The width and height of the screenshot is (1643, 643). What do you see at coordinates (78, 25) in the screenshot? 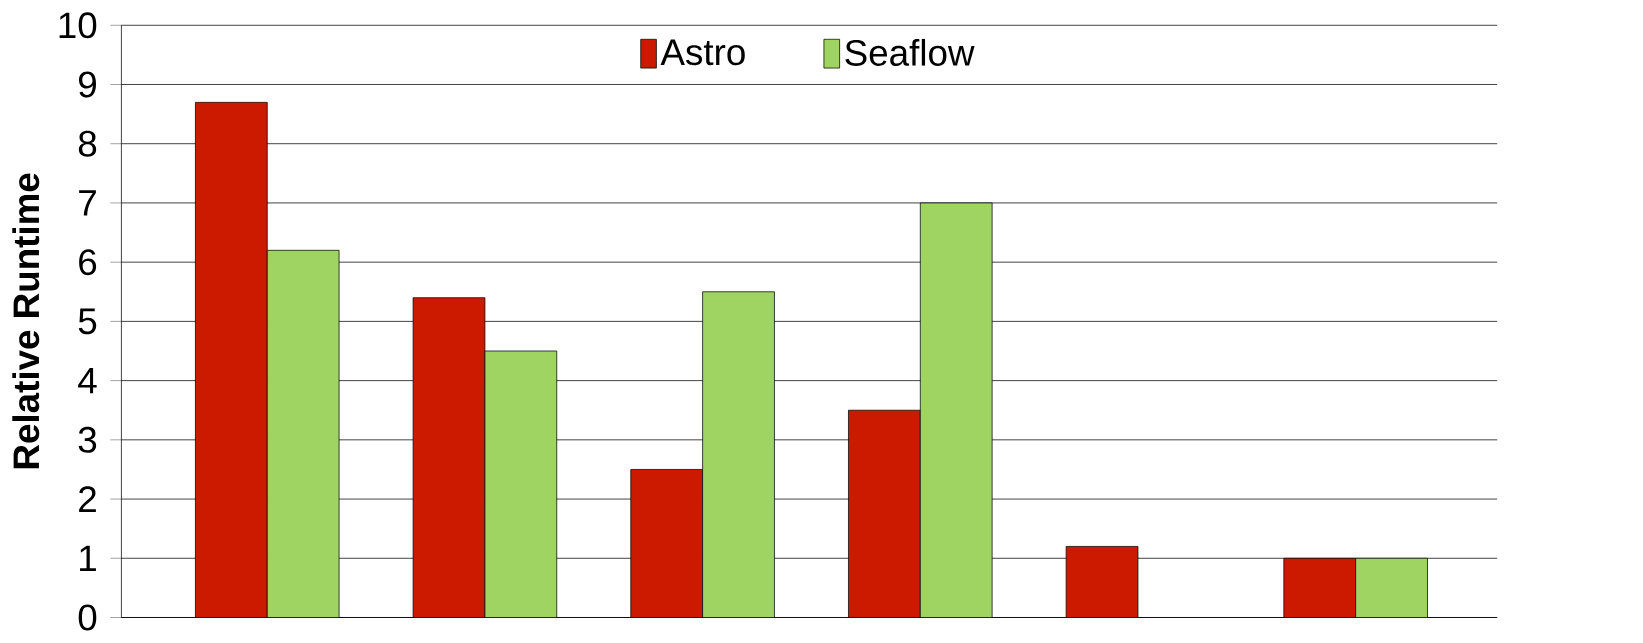
I see `y-tick-label: 10` at bounding box center [78, 25].